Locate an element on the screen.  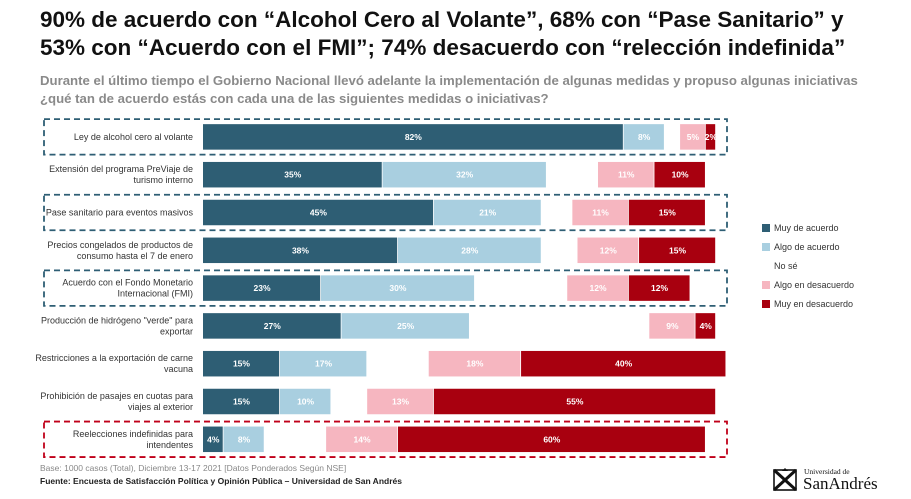
data-label: 14% is located at coordinates (362, 439).